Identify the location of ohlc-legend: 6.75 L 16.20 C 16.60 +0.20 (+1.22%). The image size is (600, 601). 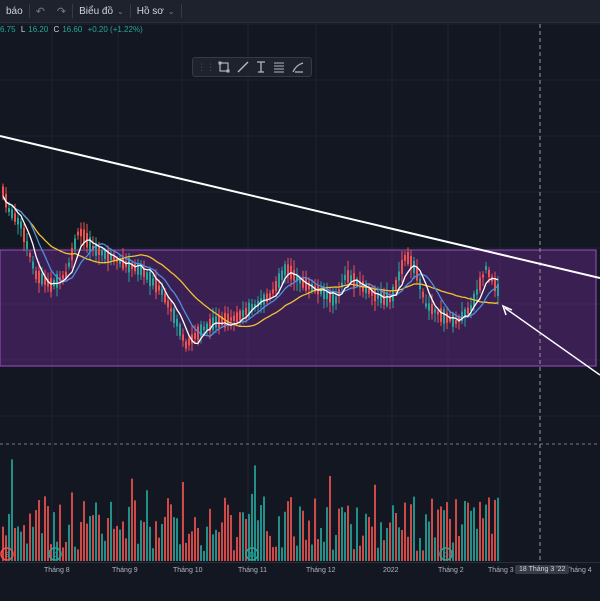
(73, 29).